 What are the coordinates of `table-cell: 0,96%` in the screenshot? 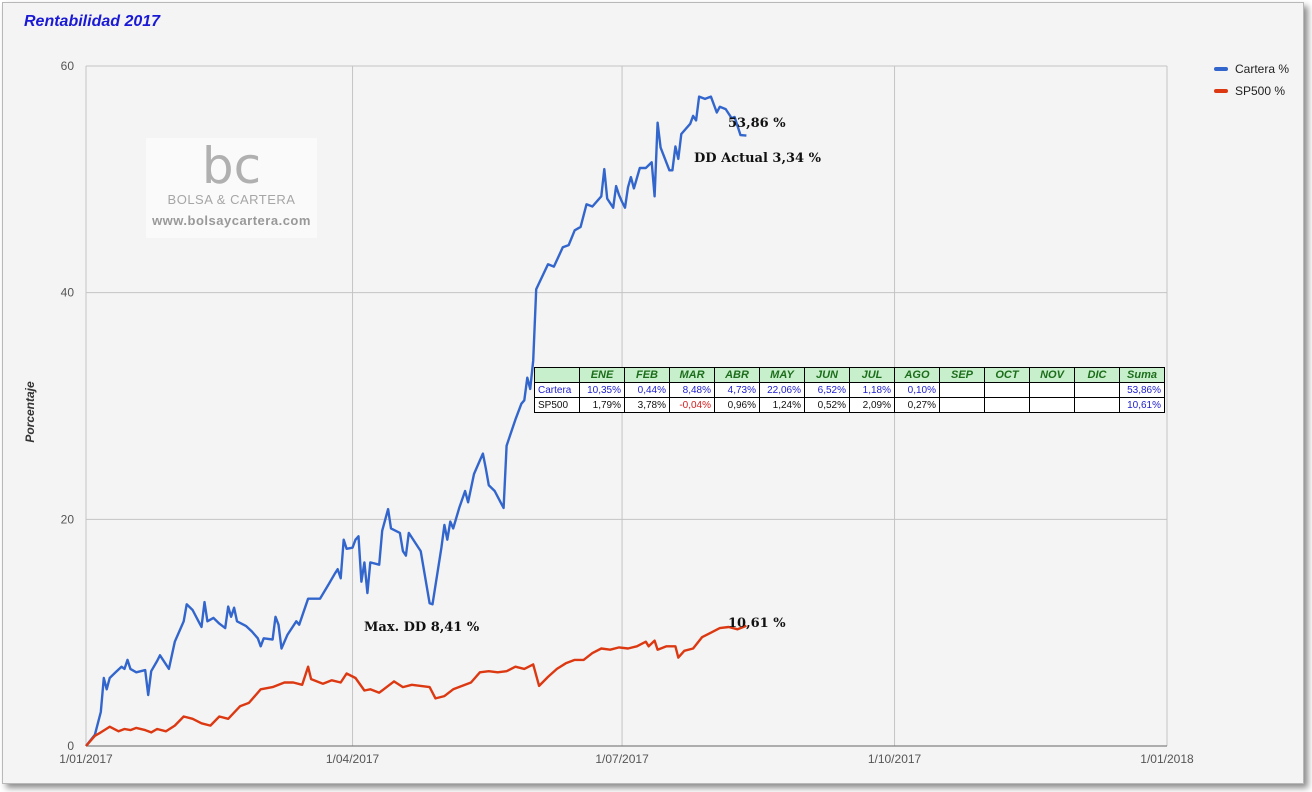 It's located at (737, 405).